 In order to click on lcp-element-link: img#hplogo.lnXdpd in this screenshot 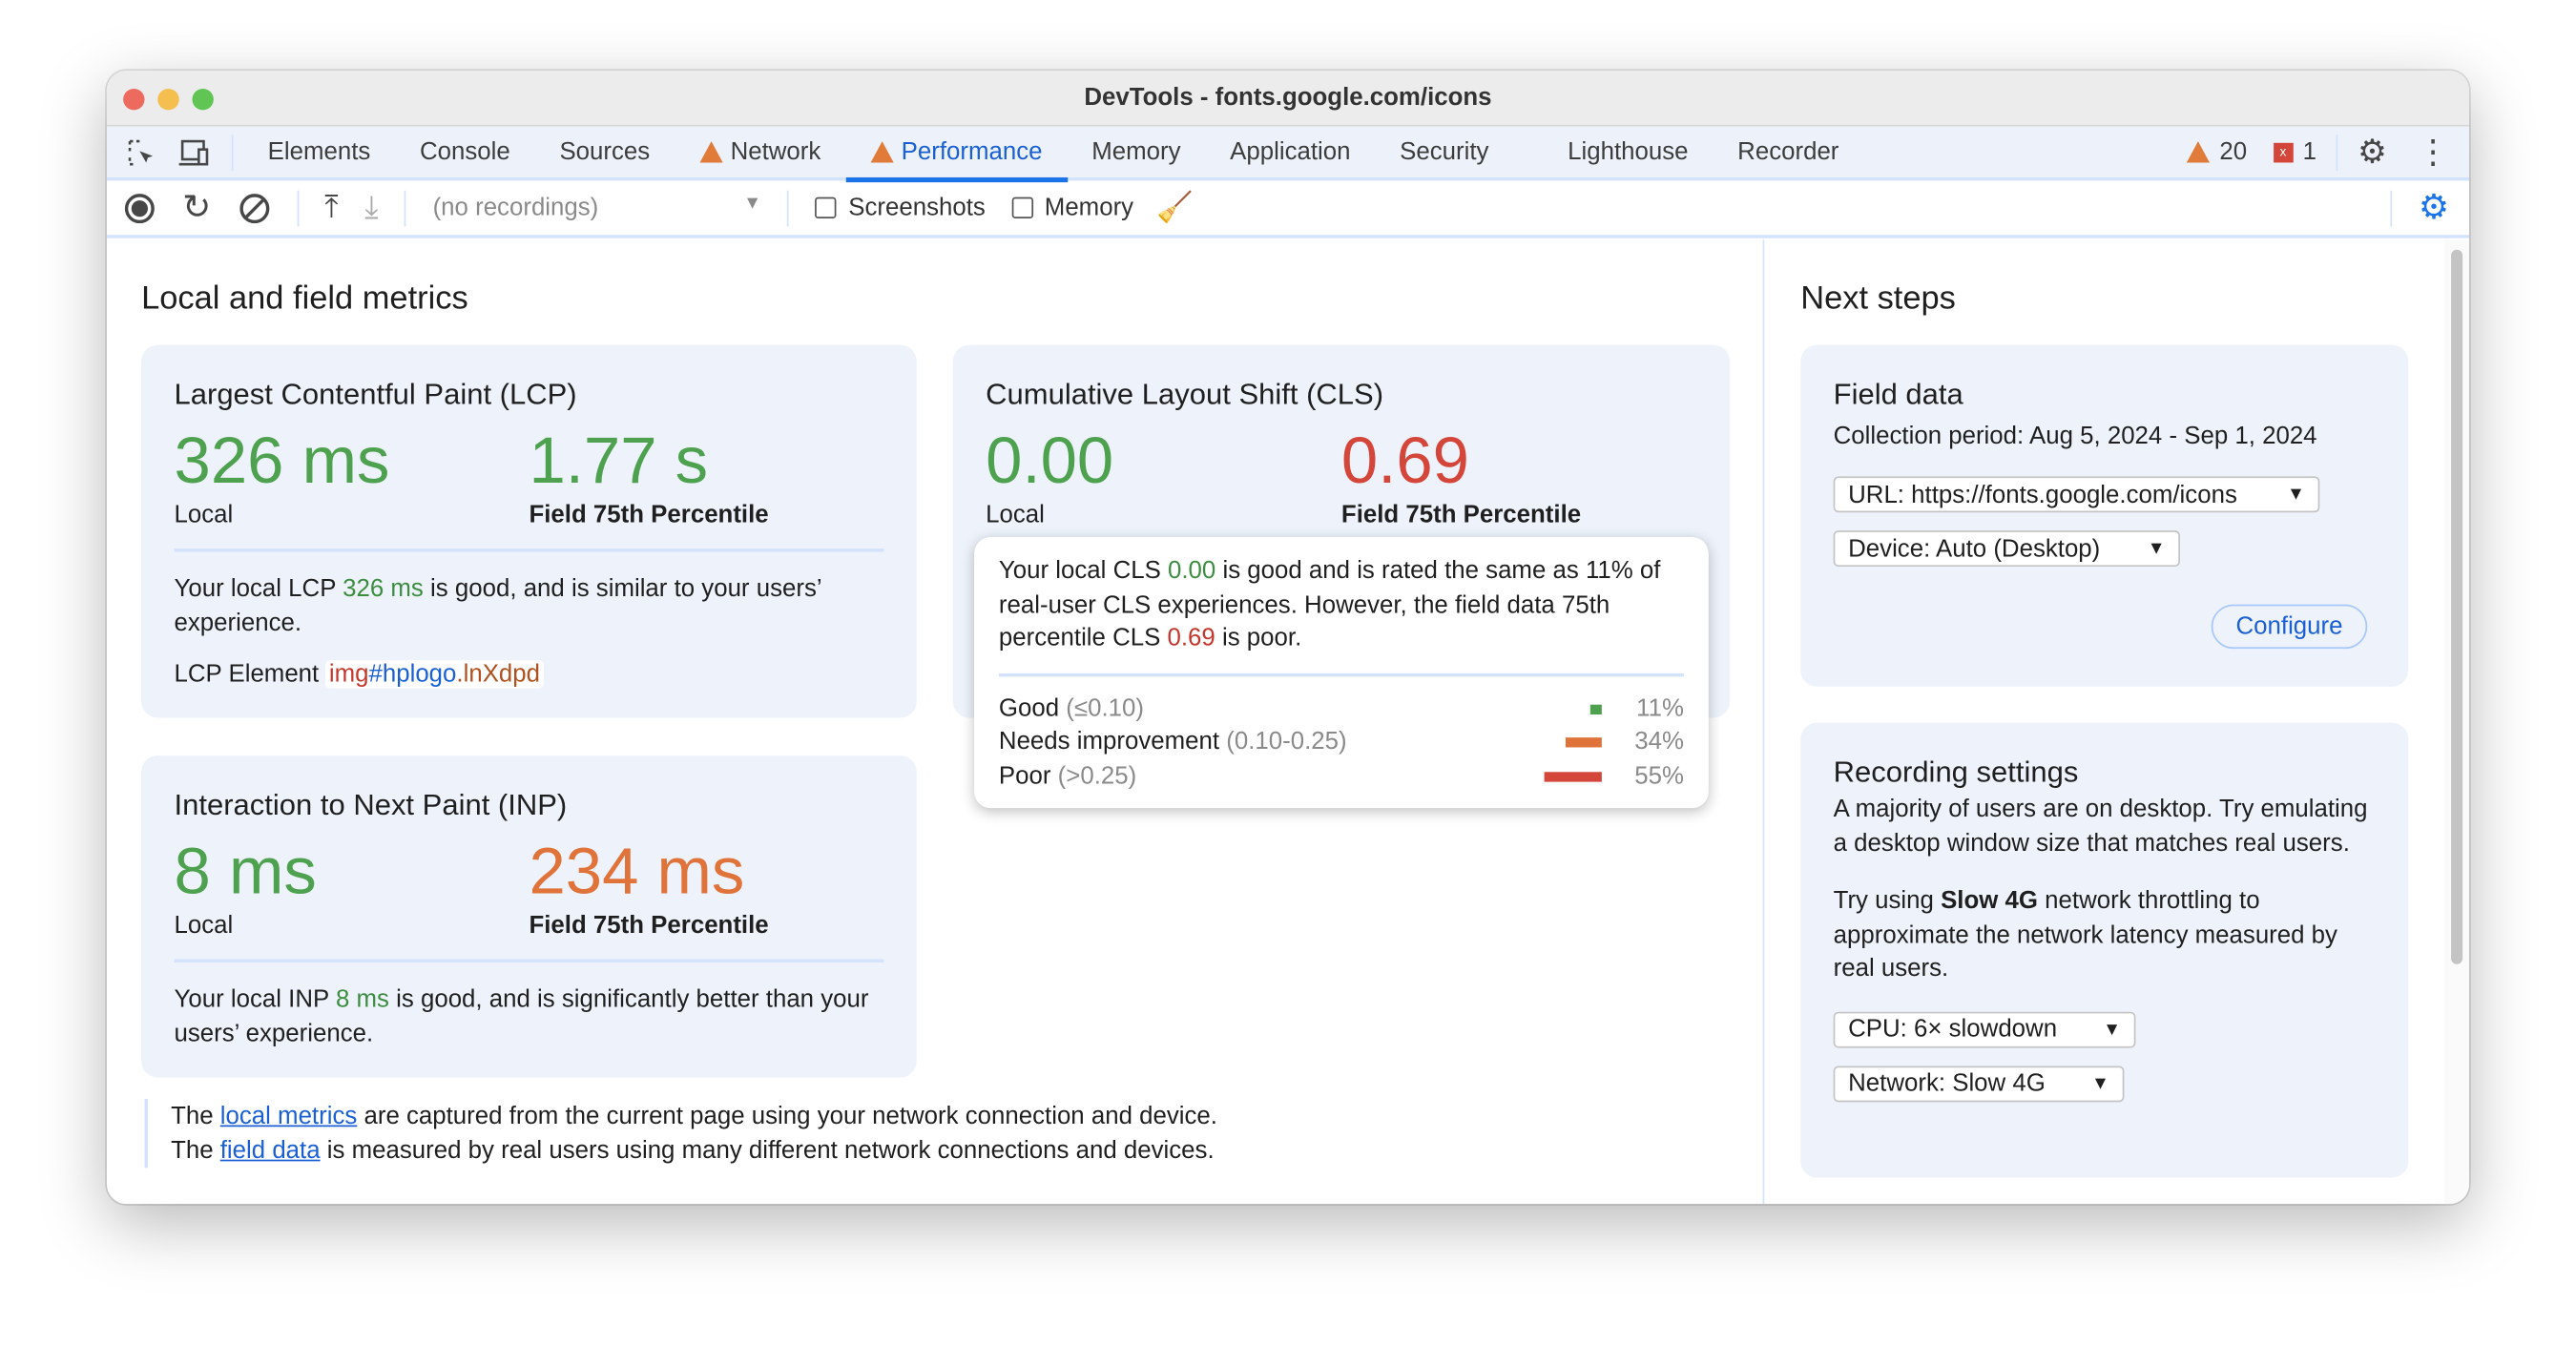, I will do `click(434, 674)`.